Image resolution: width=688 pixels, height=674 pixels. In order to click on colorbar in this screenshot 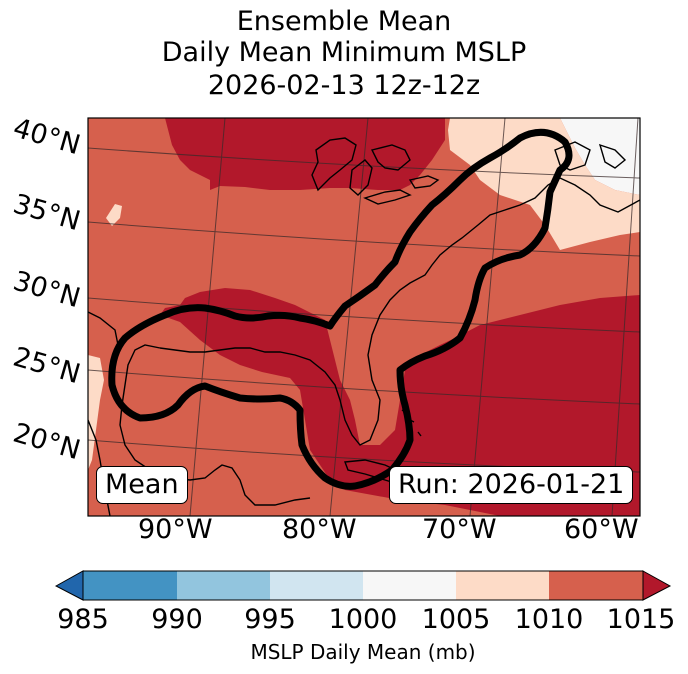, I will do `click(363, 585)`.